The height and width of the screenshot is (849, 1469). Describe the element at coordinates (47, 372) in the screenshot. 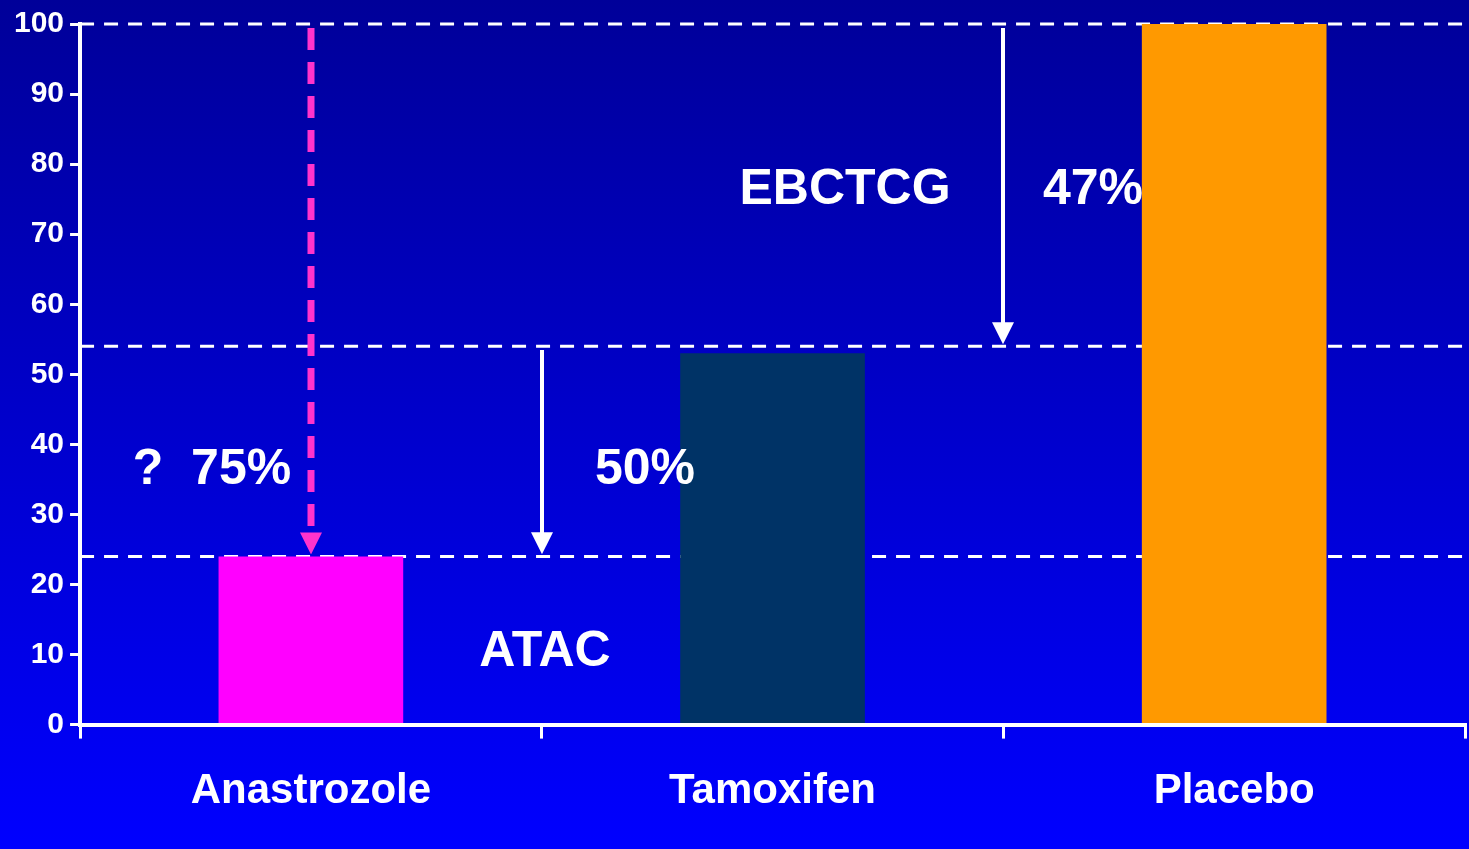

I see `y-tick-label: 50` at that location.